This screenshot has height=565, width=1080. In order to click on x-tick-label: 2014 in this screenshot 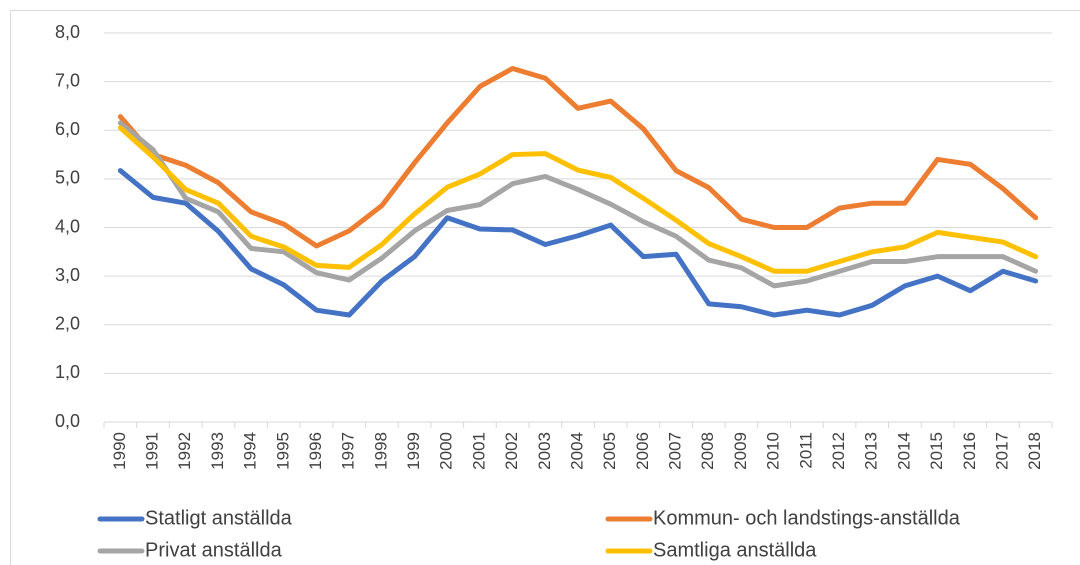, I will do `click(903, 451)`.